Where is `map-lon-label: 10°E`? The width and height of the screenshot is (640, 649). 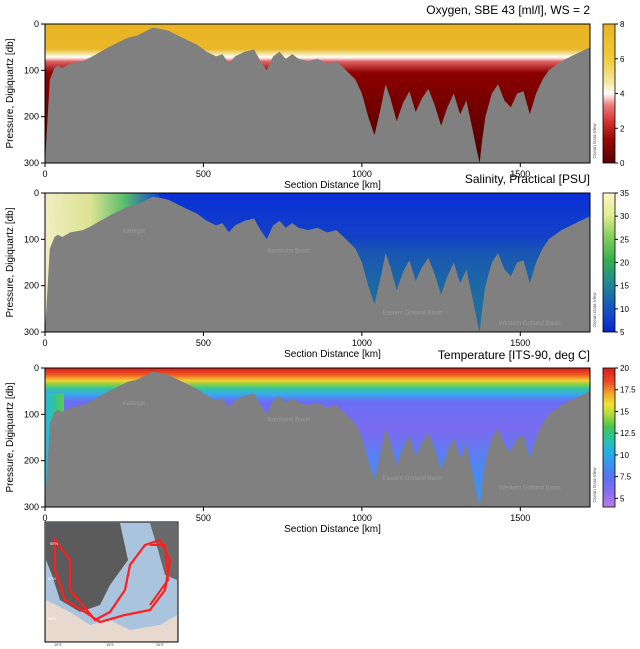
map-lon-label: 10°E is located at coordinates (58, 645).